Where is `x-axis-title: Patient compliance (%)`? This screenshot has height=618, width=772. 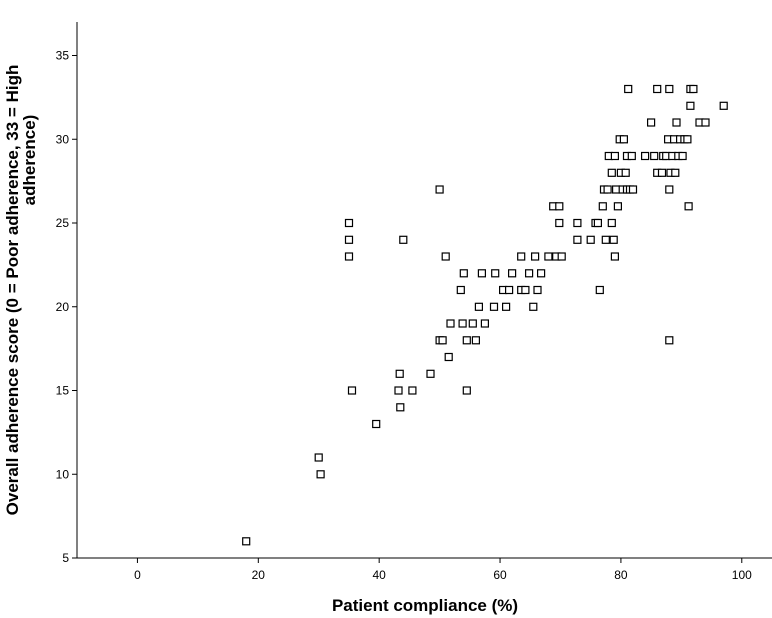
x-axis-title: Patient compliance (%) is located at coordinates (425, 605).